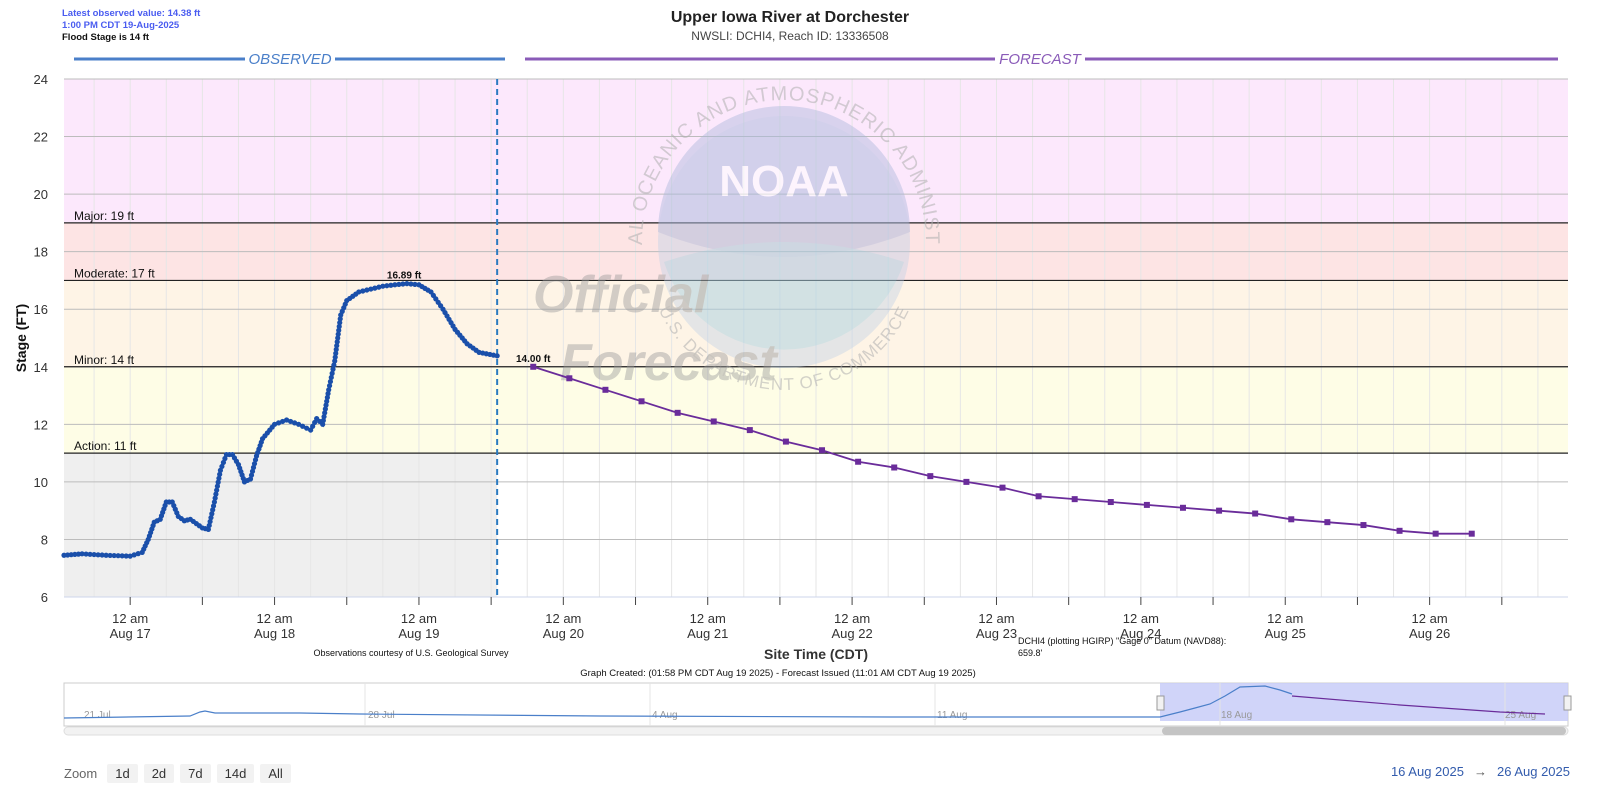 The width and height of the screenshot is (1600, 800). I want to click on y-tick-label: 10, so click(41, 482).